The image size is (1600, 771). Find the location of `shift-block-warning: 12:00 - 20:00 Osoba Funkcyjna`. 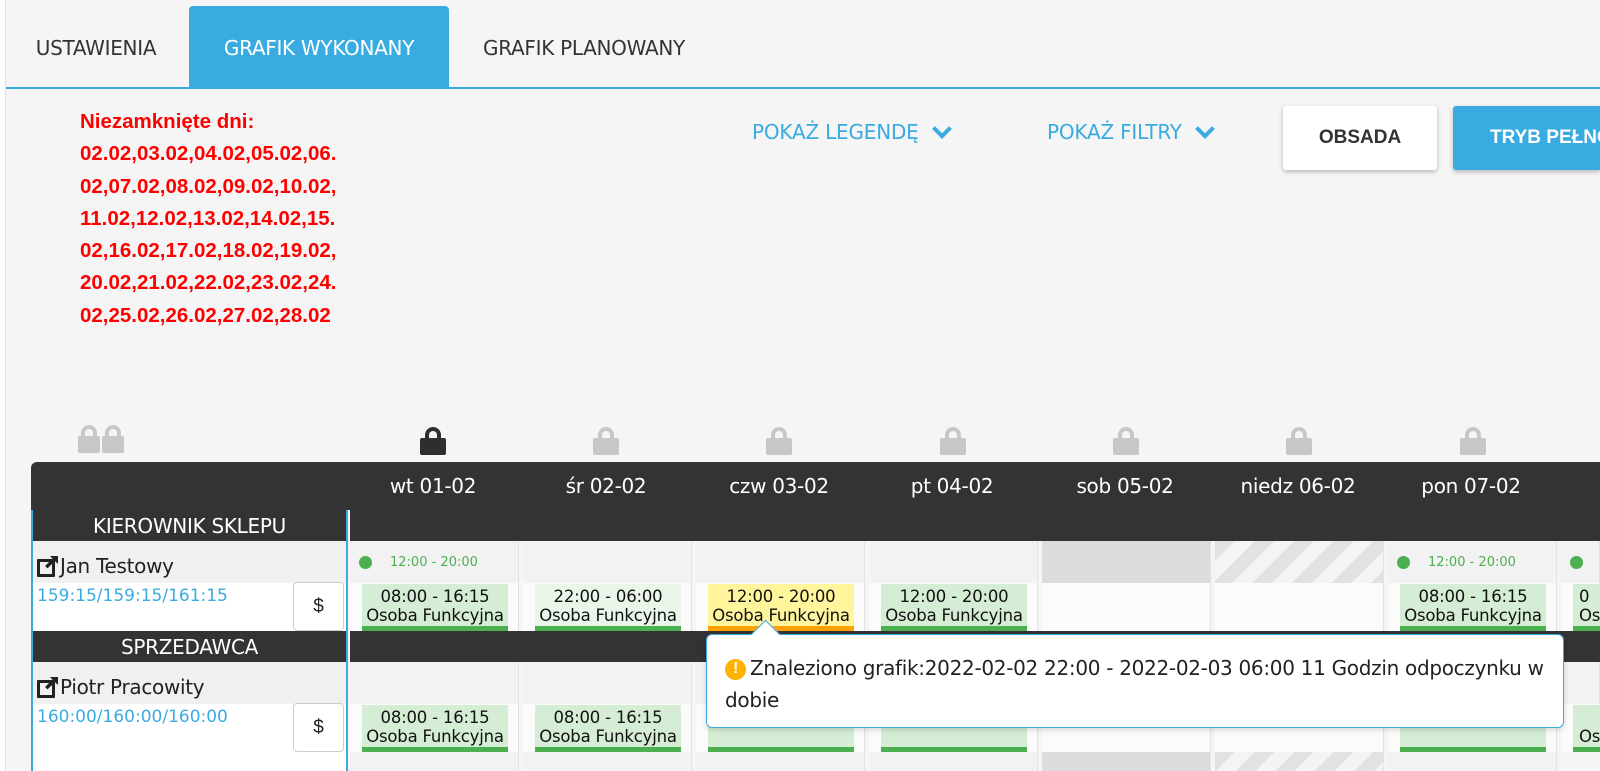

shift-block-warning: 12:00 - 20:00 Osoba Funkcyjna is located at coordinates (781, 607).